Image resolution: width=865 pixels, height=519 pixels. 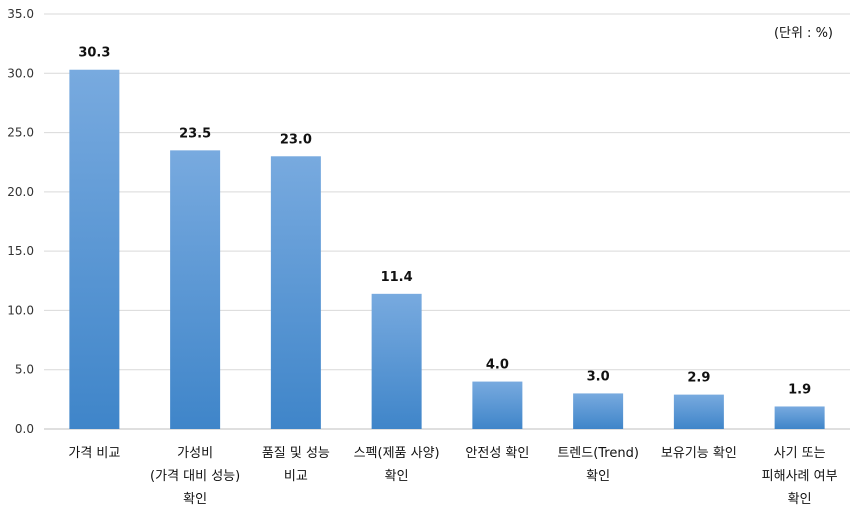 What do you see at coordinates (497, 453) in the screenshot?
I see `category-label: 안전성 확인` at bounding box center [497, 453].